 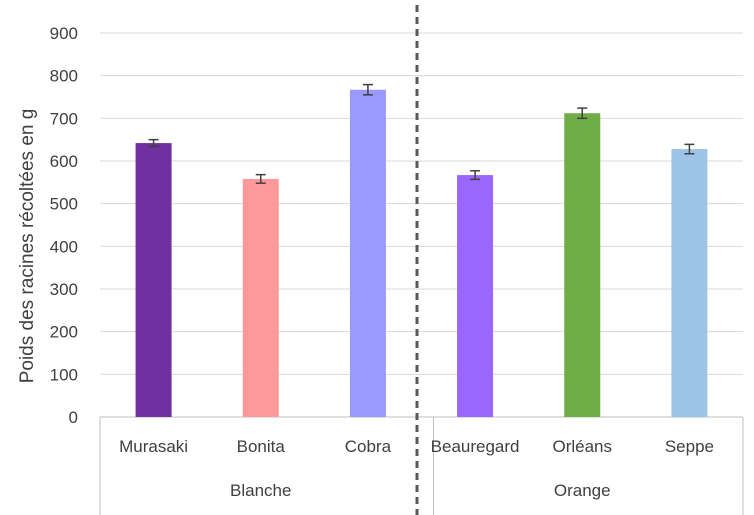 I want to click on y-tick-label: 200, so click(x=64, y=332).